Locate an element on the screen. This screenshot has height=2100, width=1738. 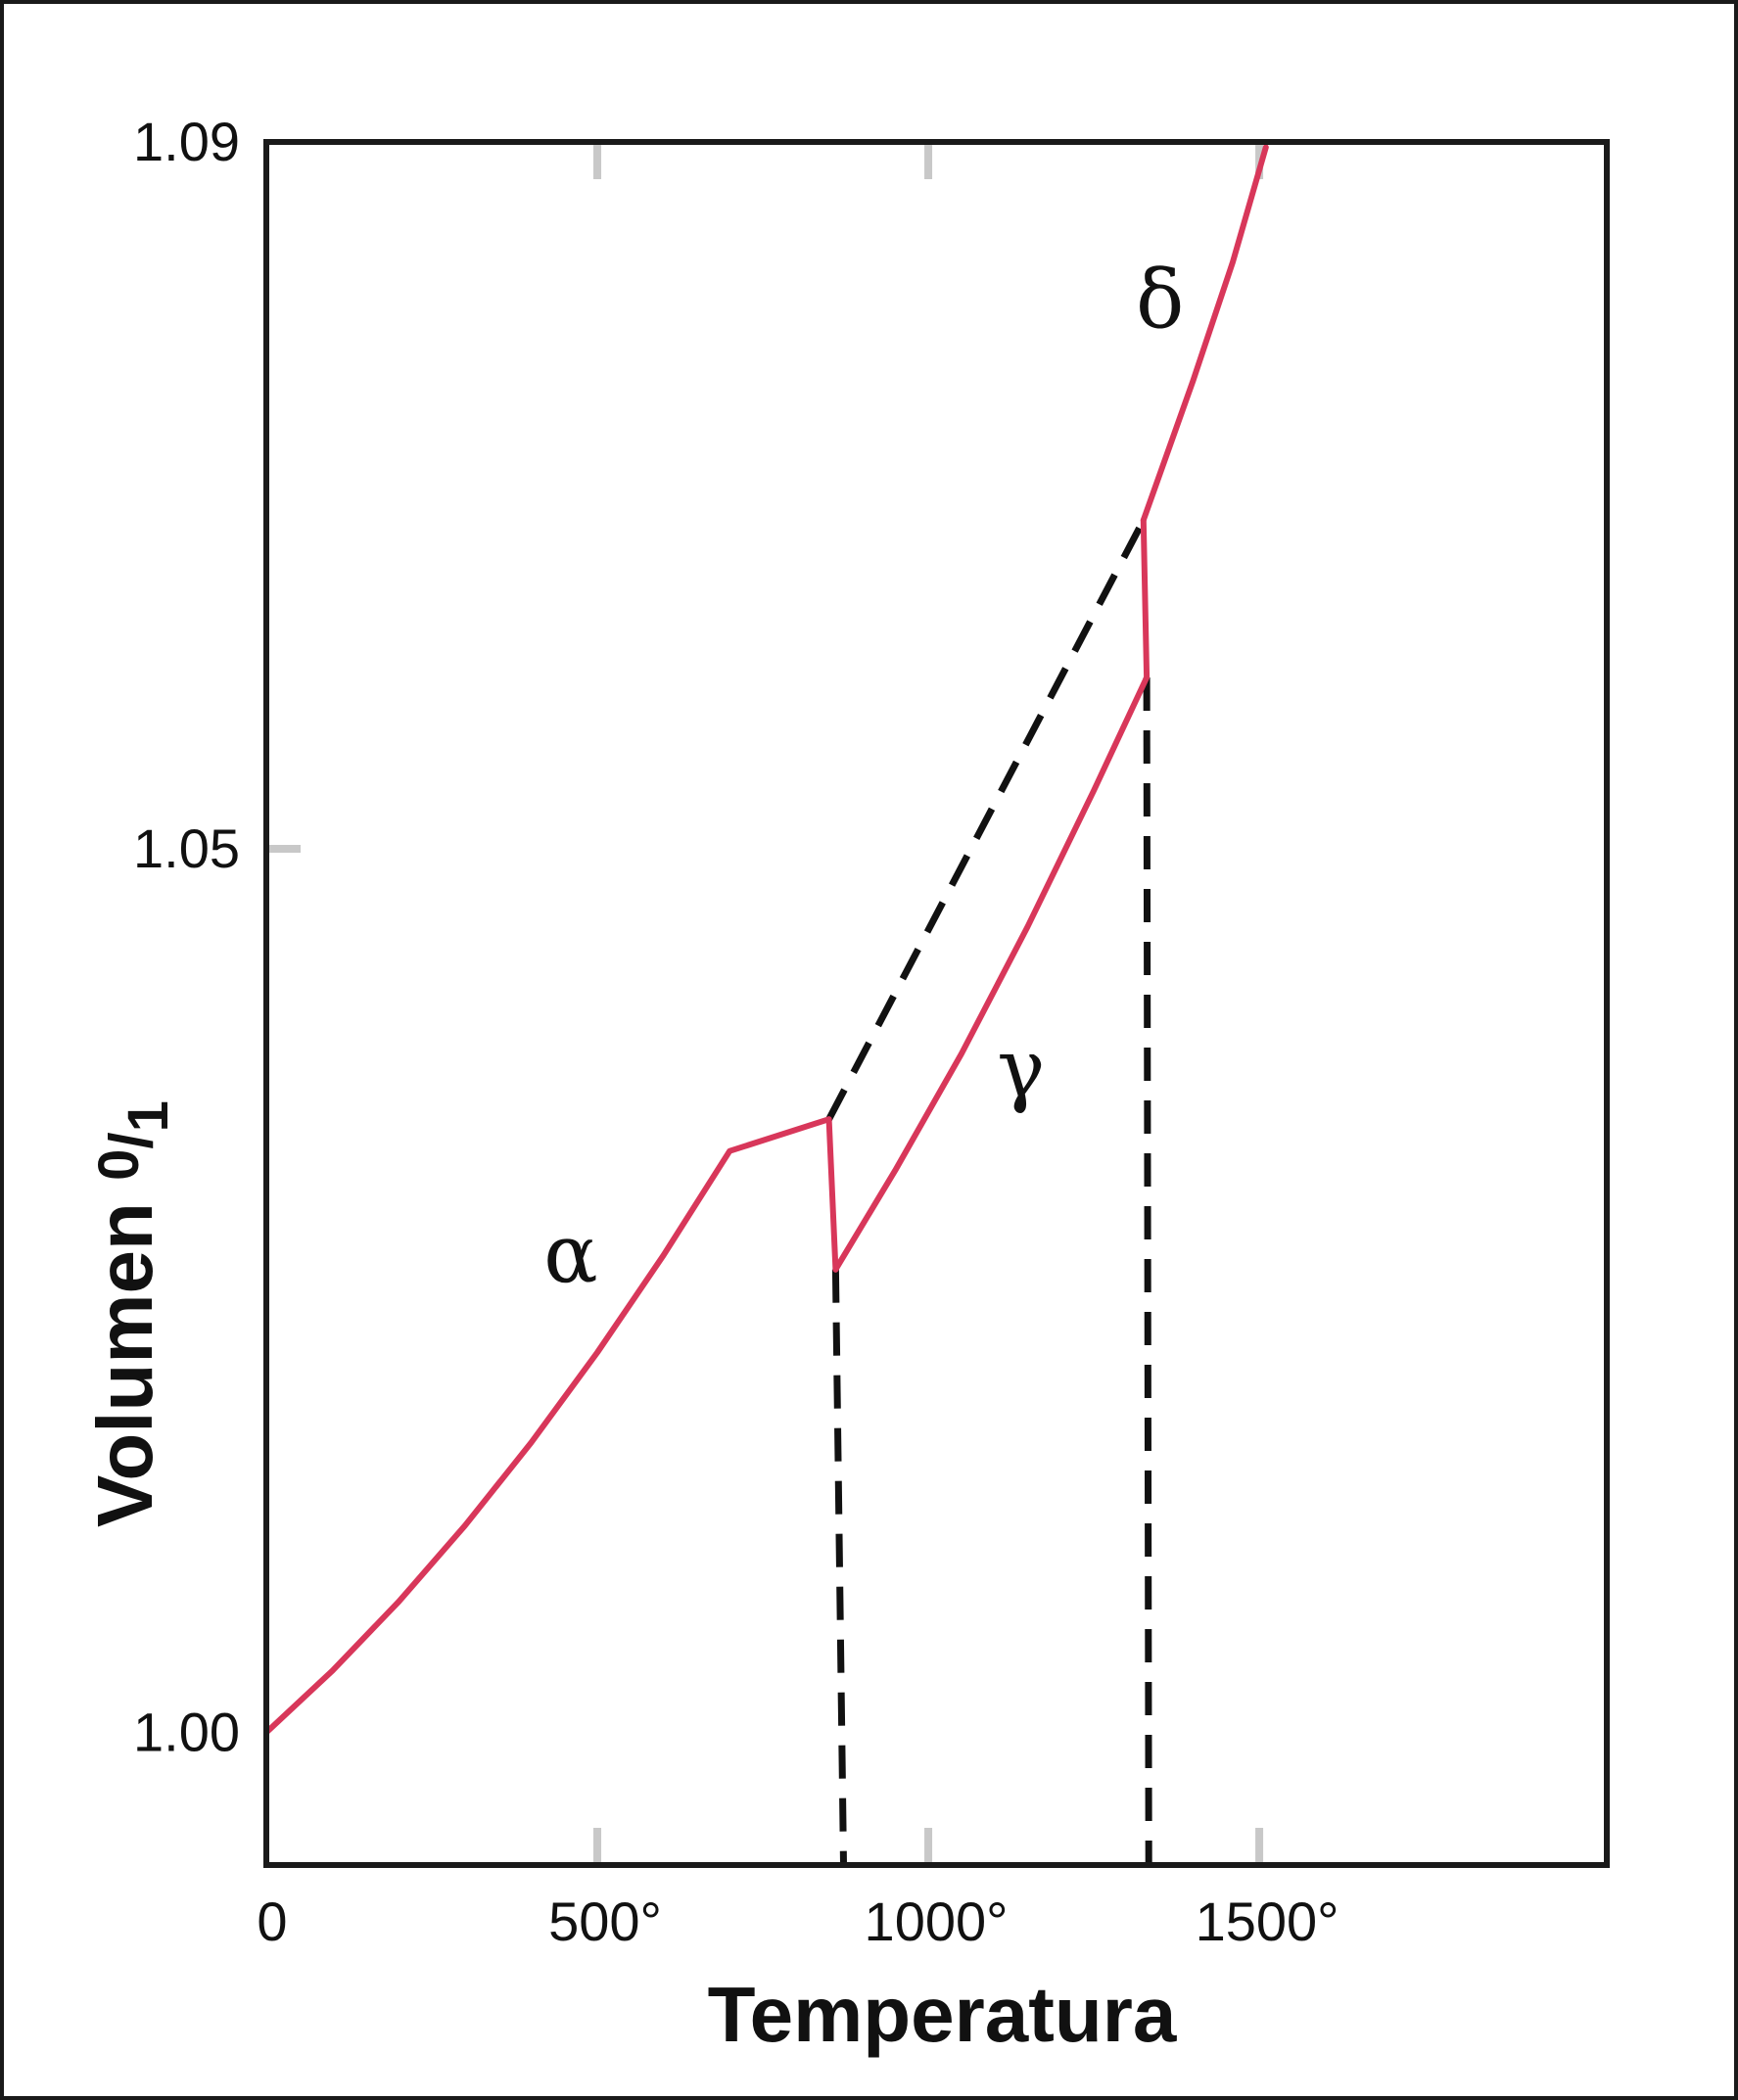
y-axis-title-text: Volumen is located at coordinates (124, 1354).